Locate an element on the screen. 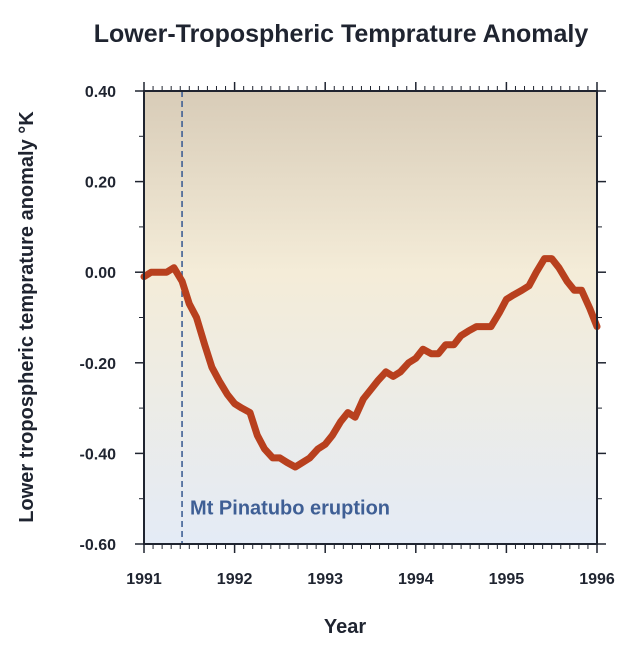  x-tick-label: 1995 is located at coordinates (507, 579).